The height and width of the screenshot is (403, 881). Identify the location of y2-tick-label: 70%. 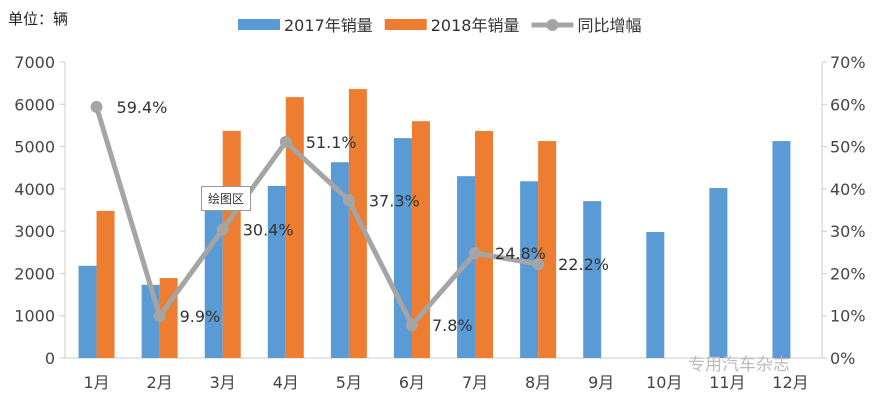
(848, 62).